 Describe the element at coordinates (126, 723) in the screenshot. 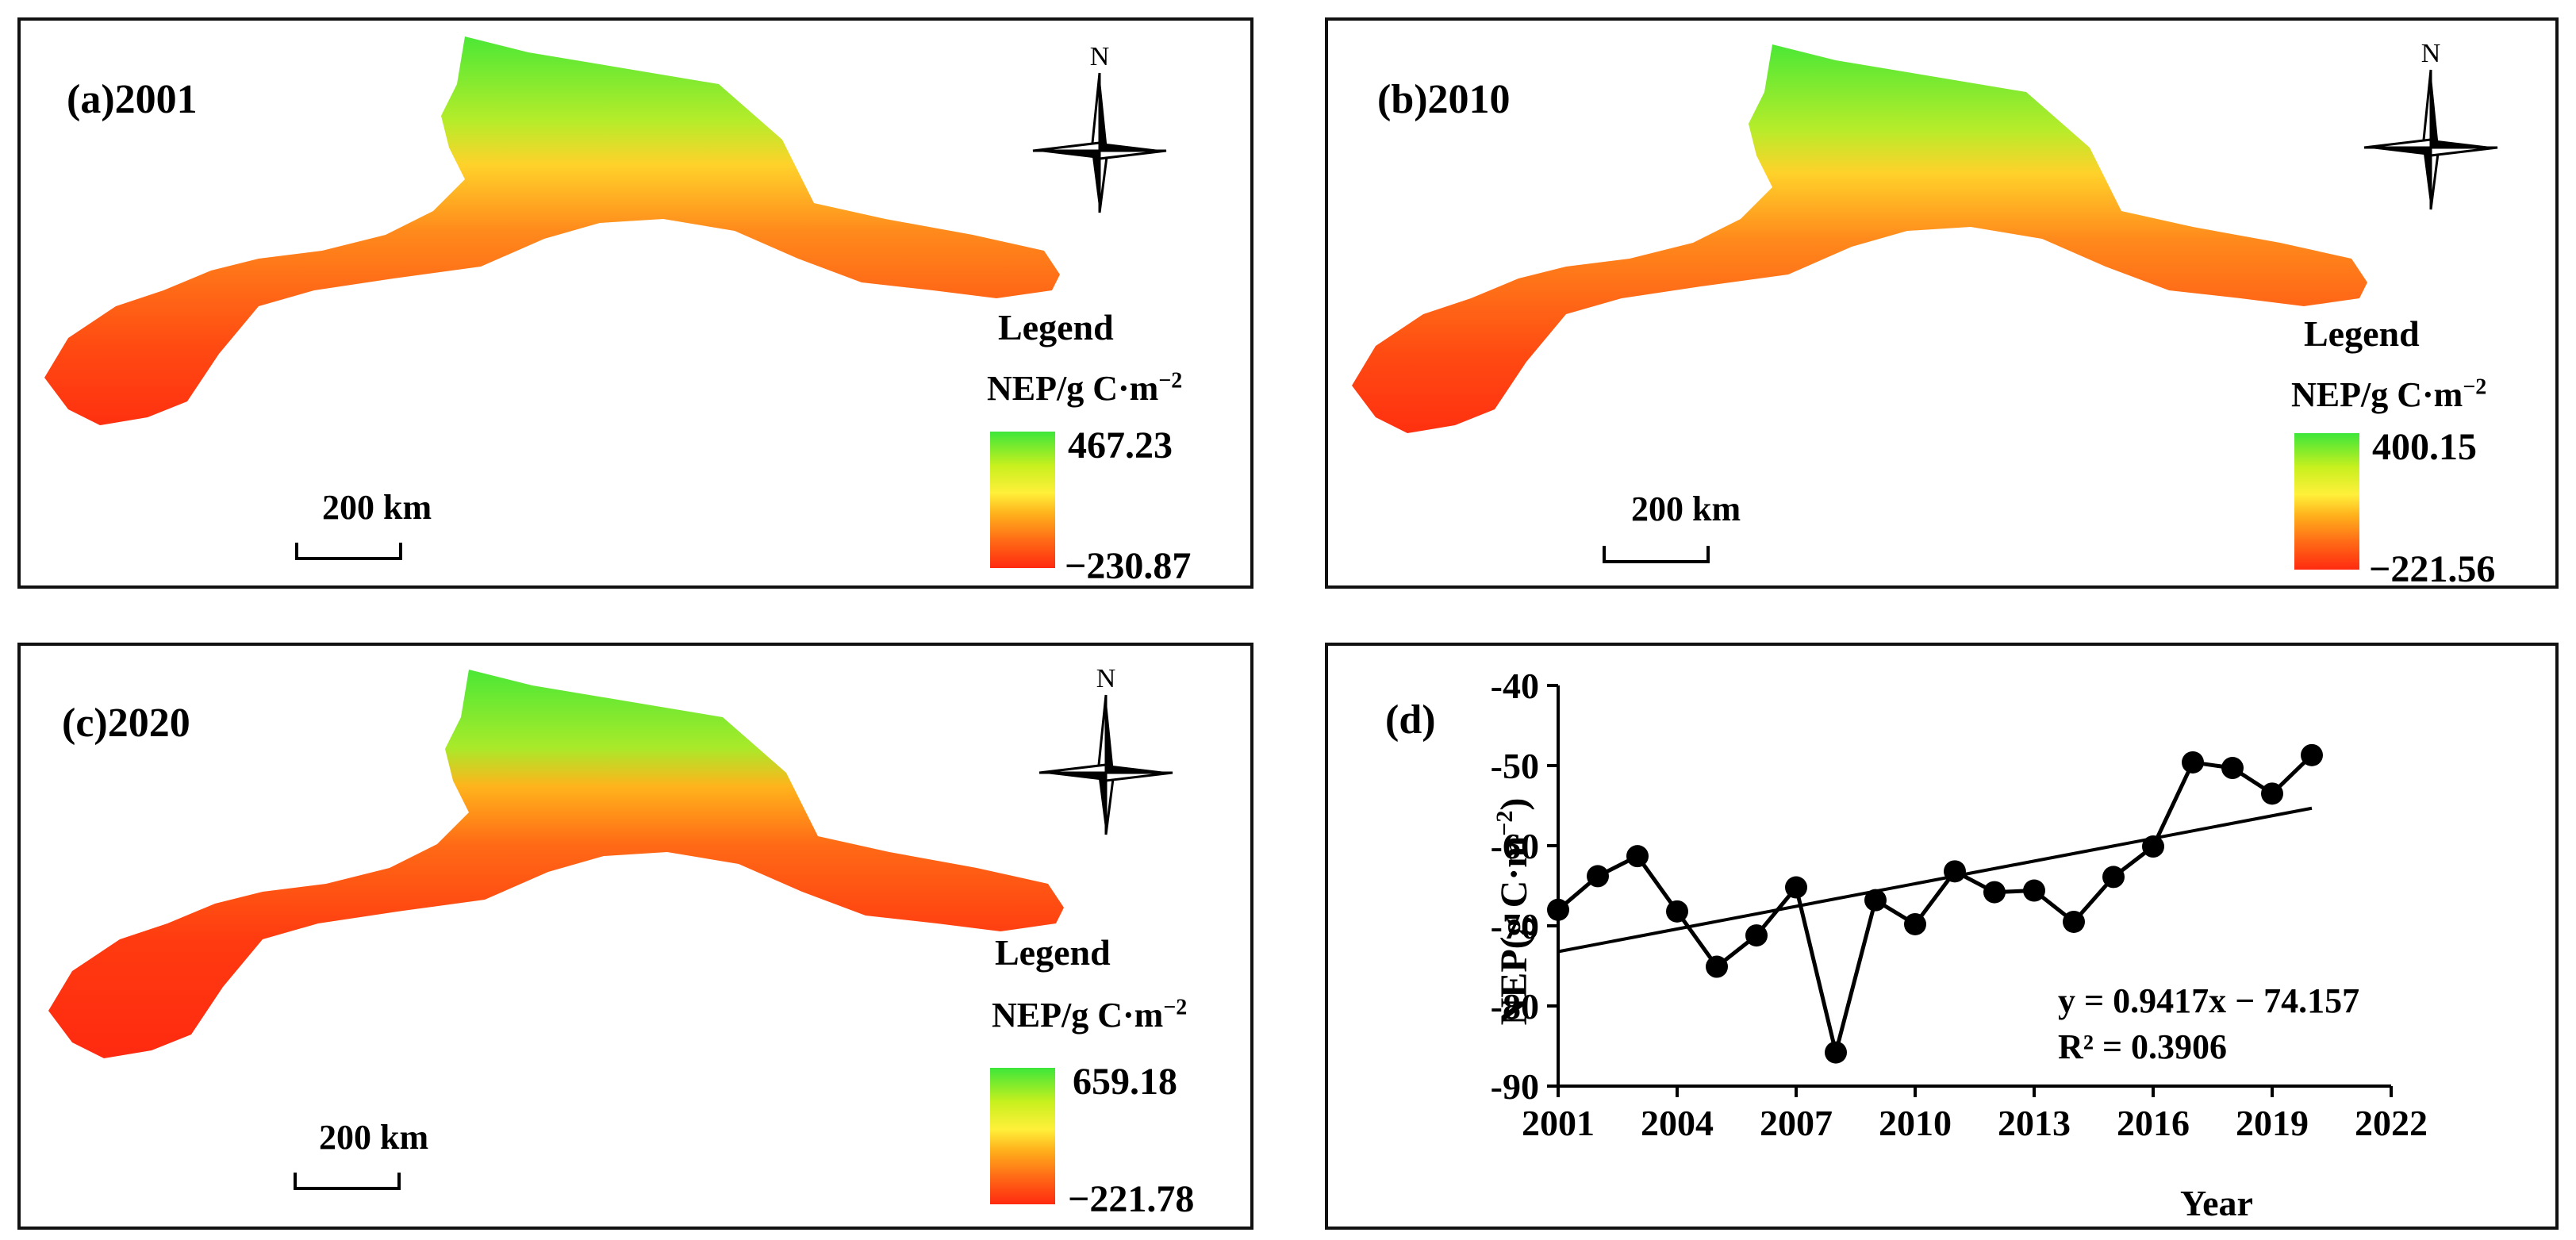

I see `panel-title: (c)2020` at that location.